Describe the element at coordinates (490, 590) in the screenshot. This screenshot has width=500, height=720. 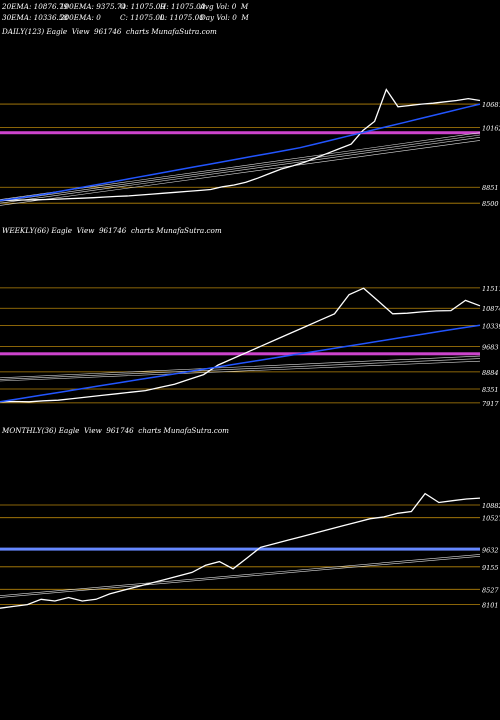
I see `level-label: 8527` at that location.